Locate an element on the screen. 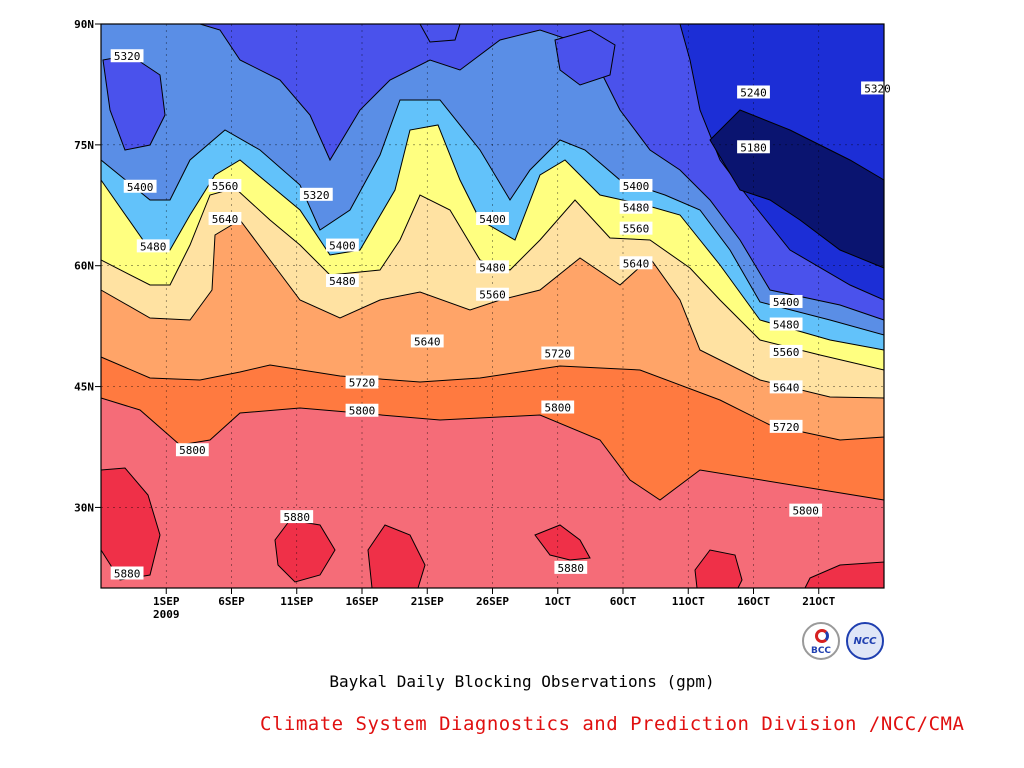 Image resolution: width=1024 pixels, height=768 pixels. x-tick-label: 21SEP is located at coordinates (427, 601).